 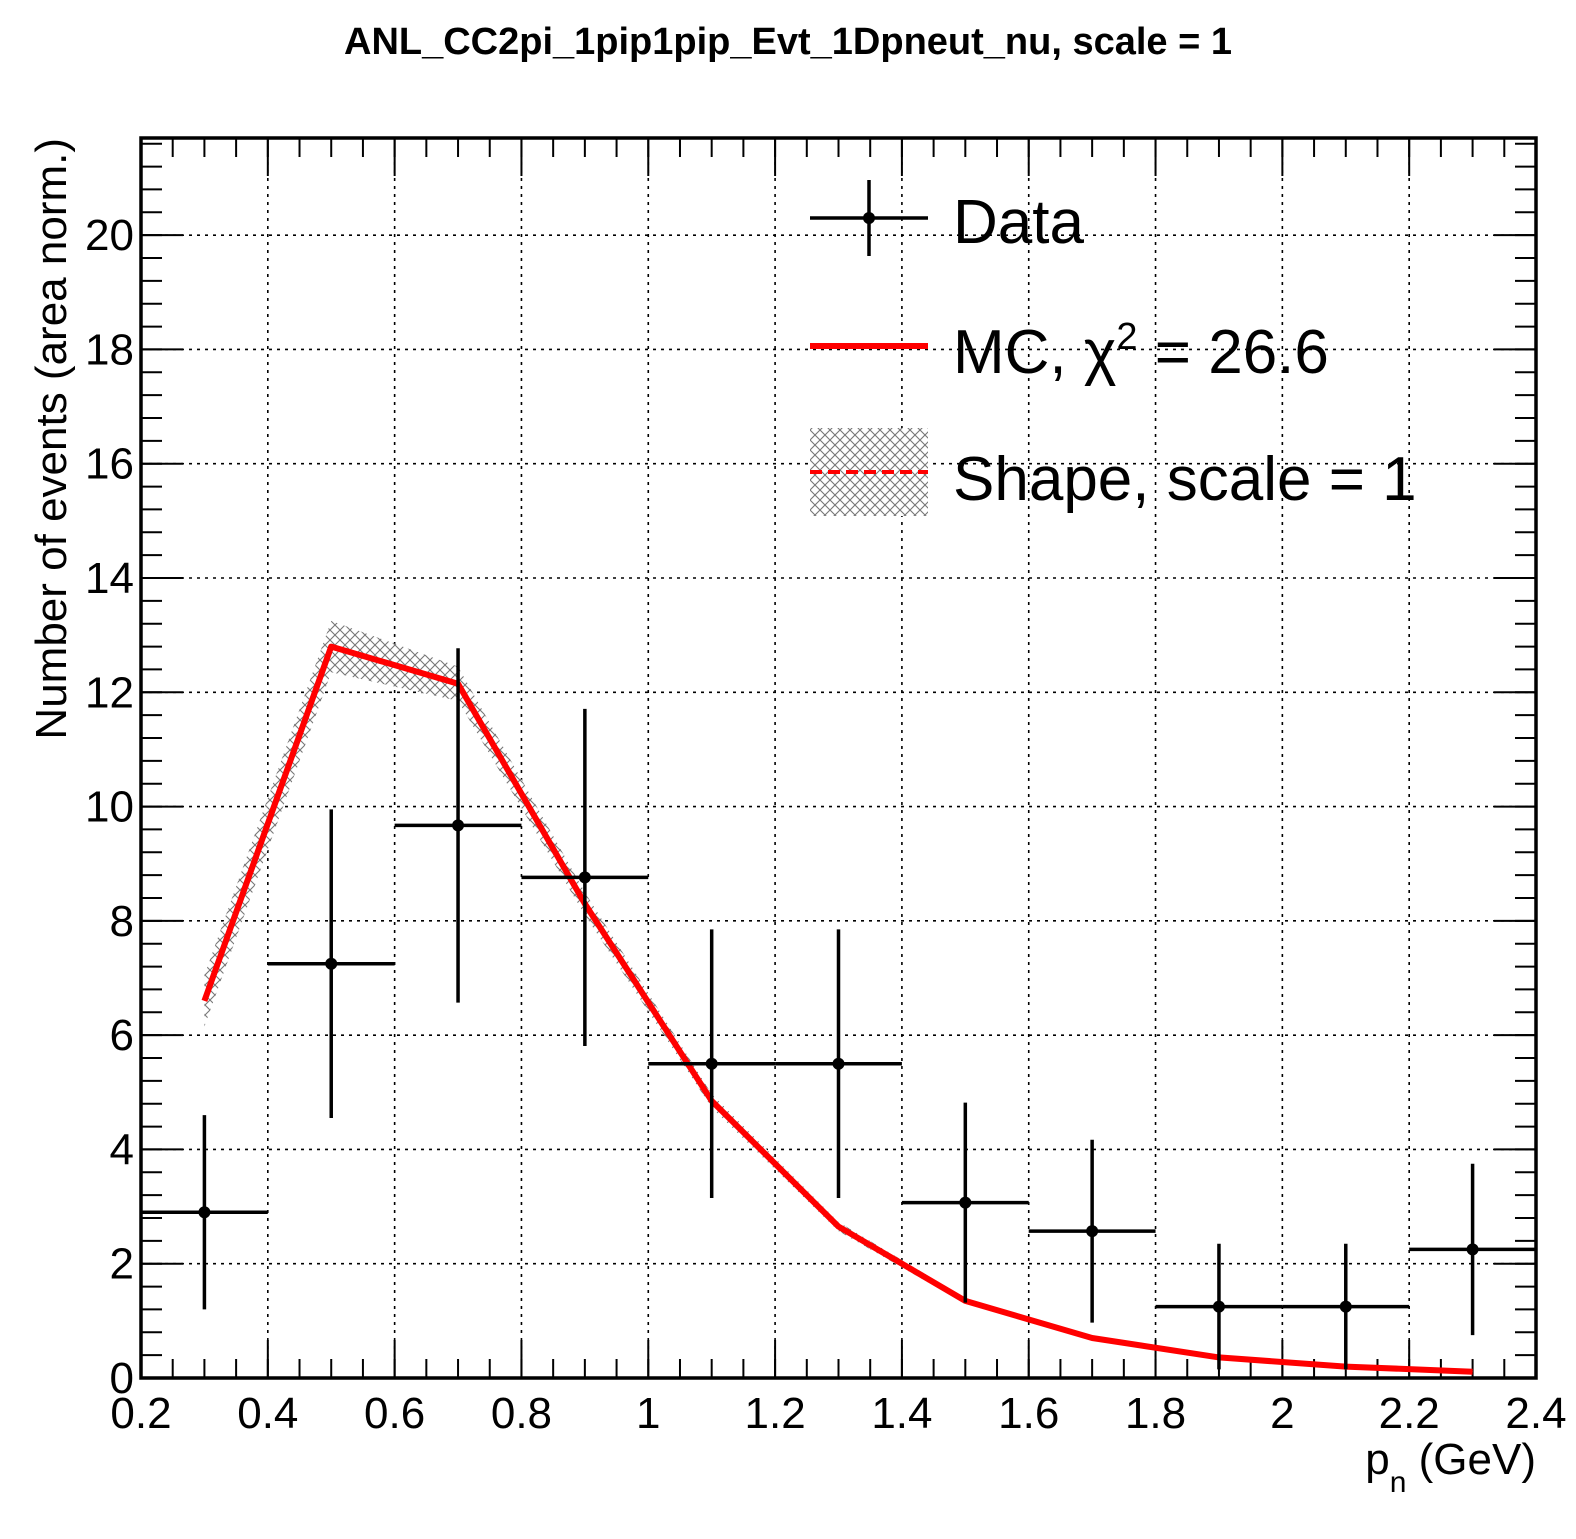 I want to click on y-tick-label: 12, so click(x=109, y=692).